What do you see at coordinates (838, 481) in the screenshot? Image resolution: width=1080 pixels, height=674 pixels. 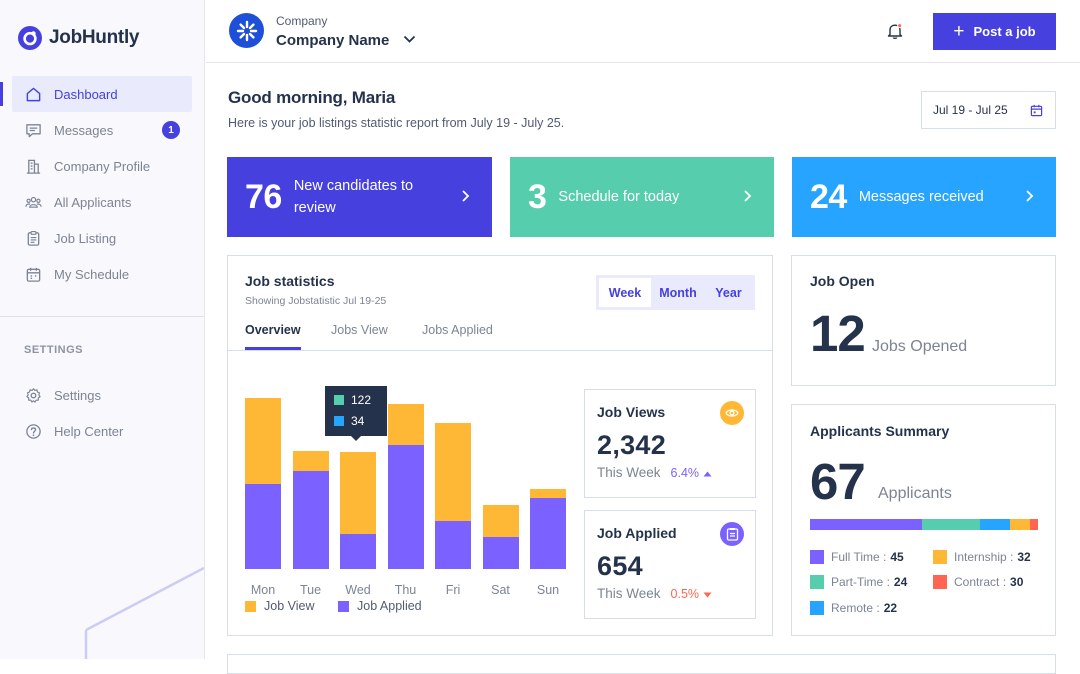 I see `applicants-summary-value: 67` at bounding box center [838, 481].